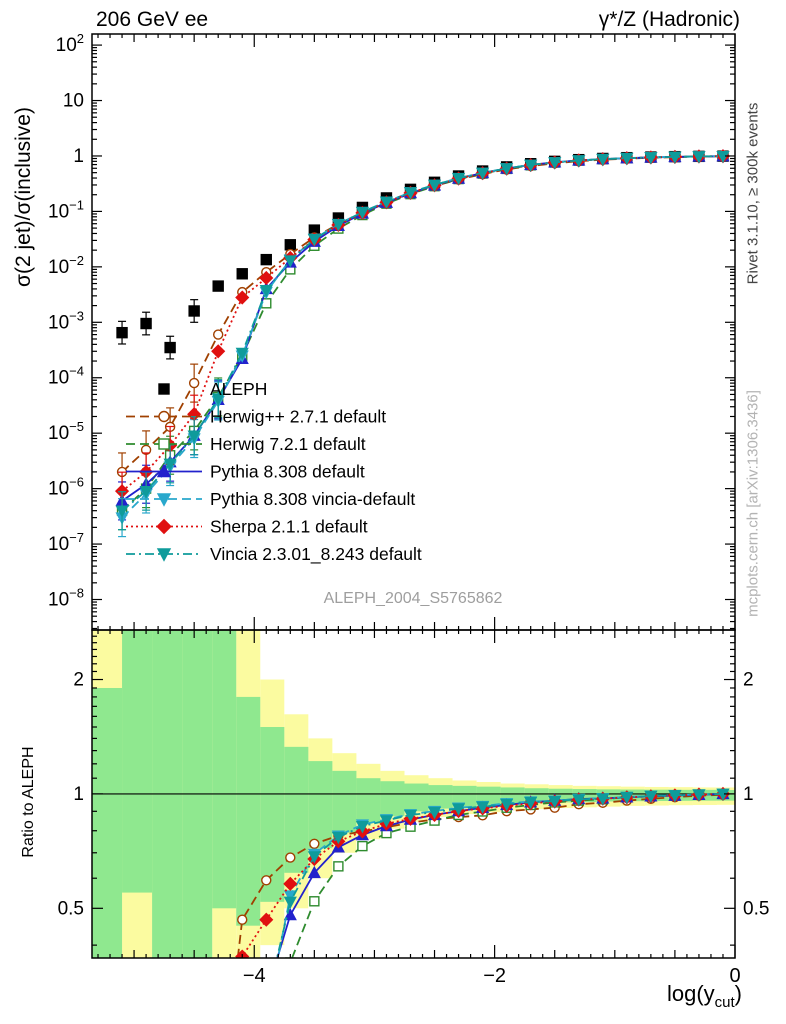 The image size is (786, 1024). What do you see at coordinates (298, 417) in the screenshot?
I see `legend-label: Herwig++ 2.7.1 default` at bounding box center [298, 417].